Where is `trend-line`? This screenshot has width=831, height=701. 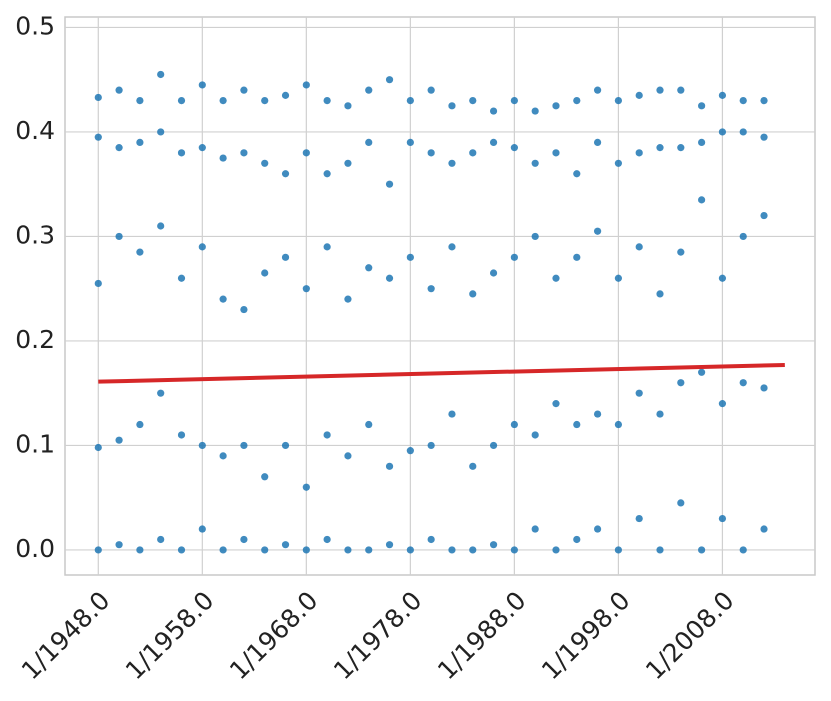 trend-line is located at coordinates (441, 373).